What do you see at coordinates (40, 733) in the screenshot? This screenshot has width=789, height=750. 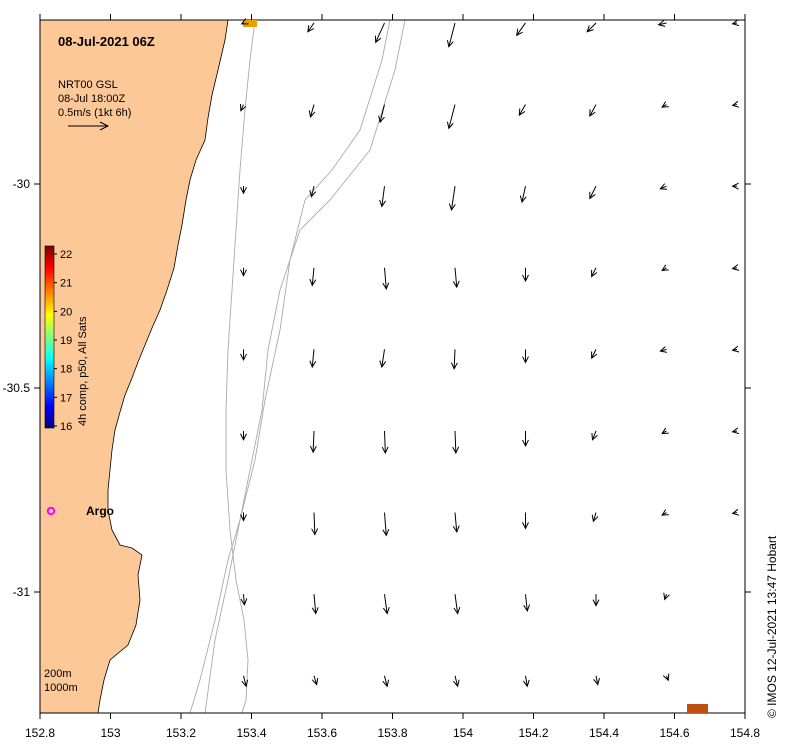 I see `x-tick-label: 152.8` at bounding box center [40, 733].